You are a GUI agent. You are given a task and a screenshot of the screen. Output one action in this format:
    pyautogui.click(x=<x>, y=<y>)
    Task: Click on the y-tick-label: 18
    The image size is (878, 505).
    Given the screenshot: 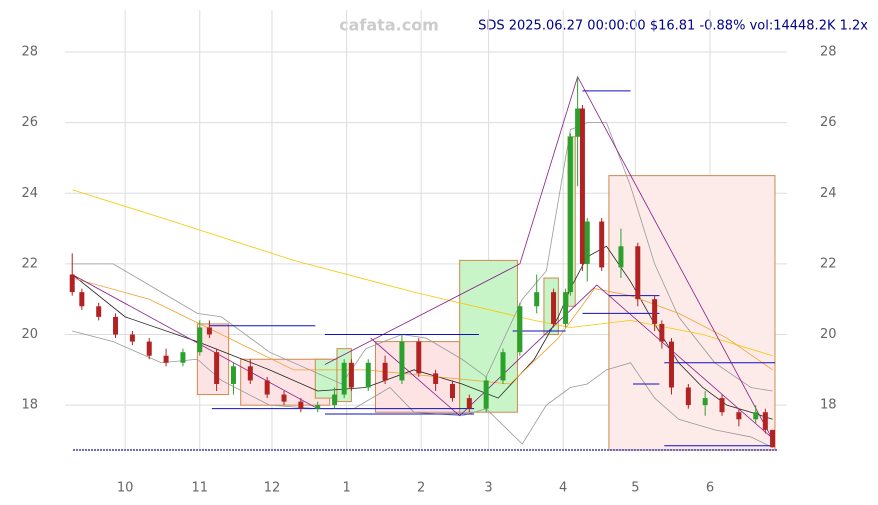 What is the action you would take?
    pyautogui.click(x=29, y=405)
    